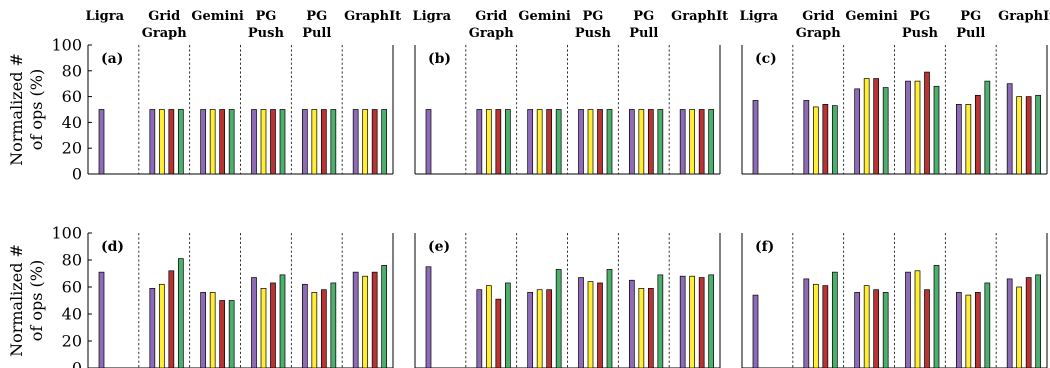 This screenshot has height=368, width=1050. Describe the element at coordinates (818, 33) in the screenshot. I see `category-label-line: Graph` at that location.